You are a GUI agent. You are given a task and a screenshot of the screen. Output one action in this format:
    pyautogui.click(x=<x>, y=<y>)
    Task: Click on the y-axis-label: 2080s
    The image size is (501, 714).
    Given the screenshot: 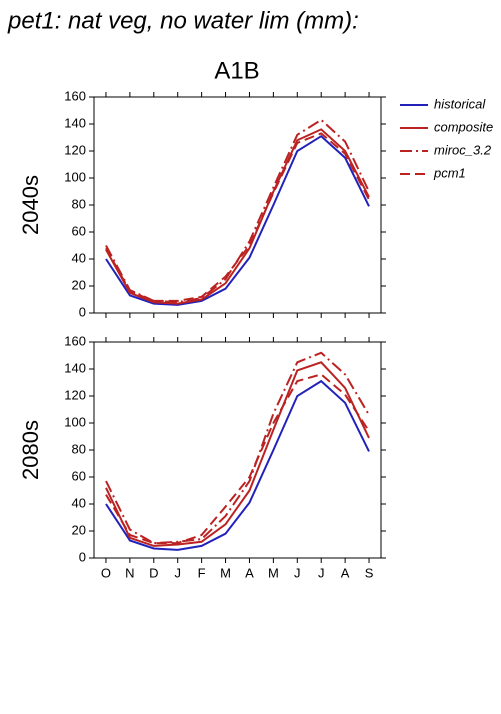 What is the action you would take?
    pyautogui.click(x=30, y=450)
    